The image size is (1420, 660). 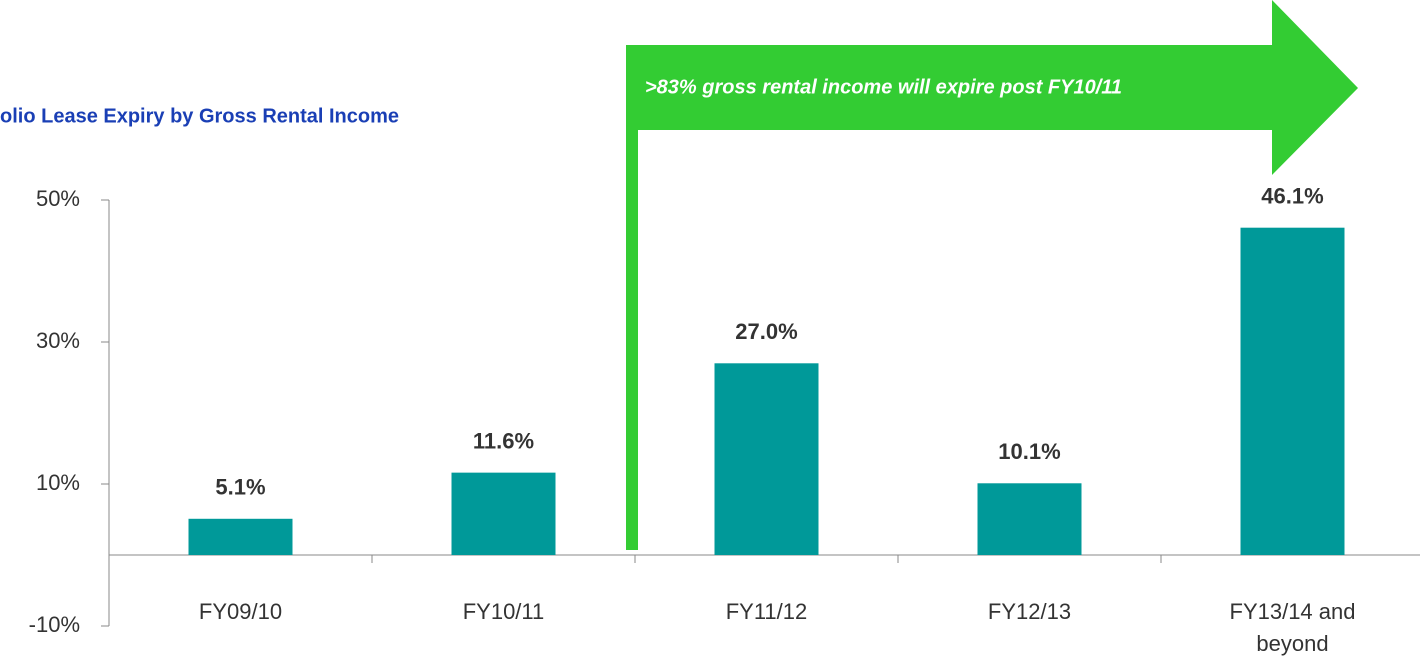 I want to click on x-tick-label: FY12/13, so click(x=1029, y=611).